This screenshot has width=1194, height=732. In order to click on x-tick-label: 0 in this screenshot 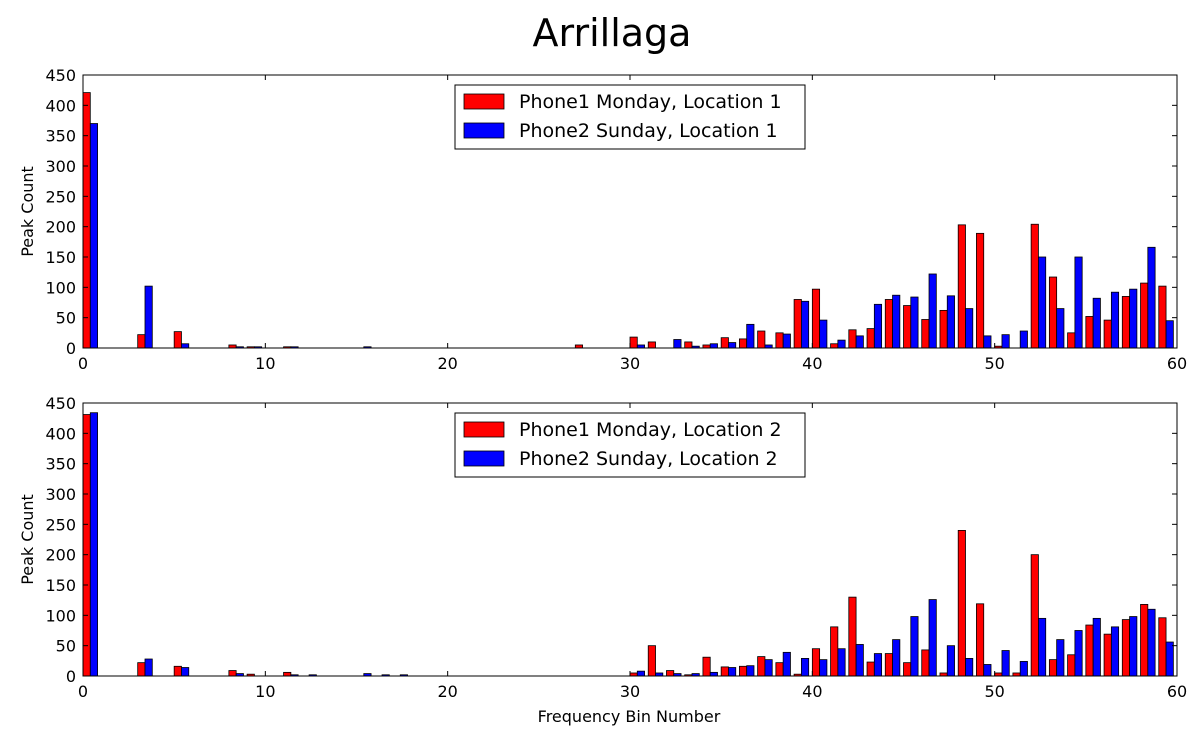, I will do `click(83, 363)`.